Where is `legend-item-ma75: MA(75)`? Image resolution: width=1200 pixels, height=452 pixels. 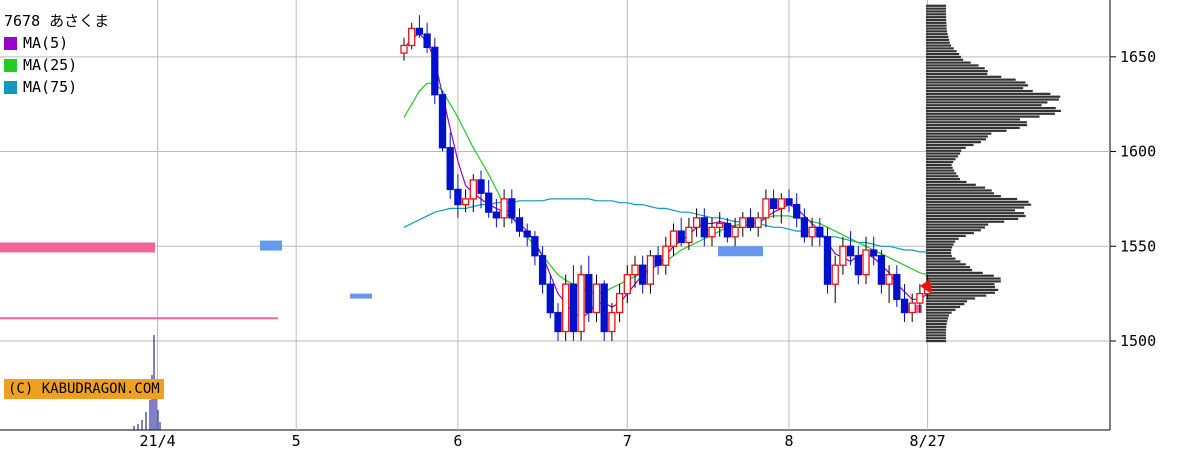
legend-item-ma75: MA(75) is located at coordinates (56, 87).